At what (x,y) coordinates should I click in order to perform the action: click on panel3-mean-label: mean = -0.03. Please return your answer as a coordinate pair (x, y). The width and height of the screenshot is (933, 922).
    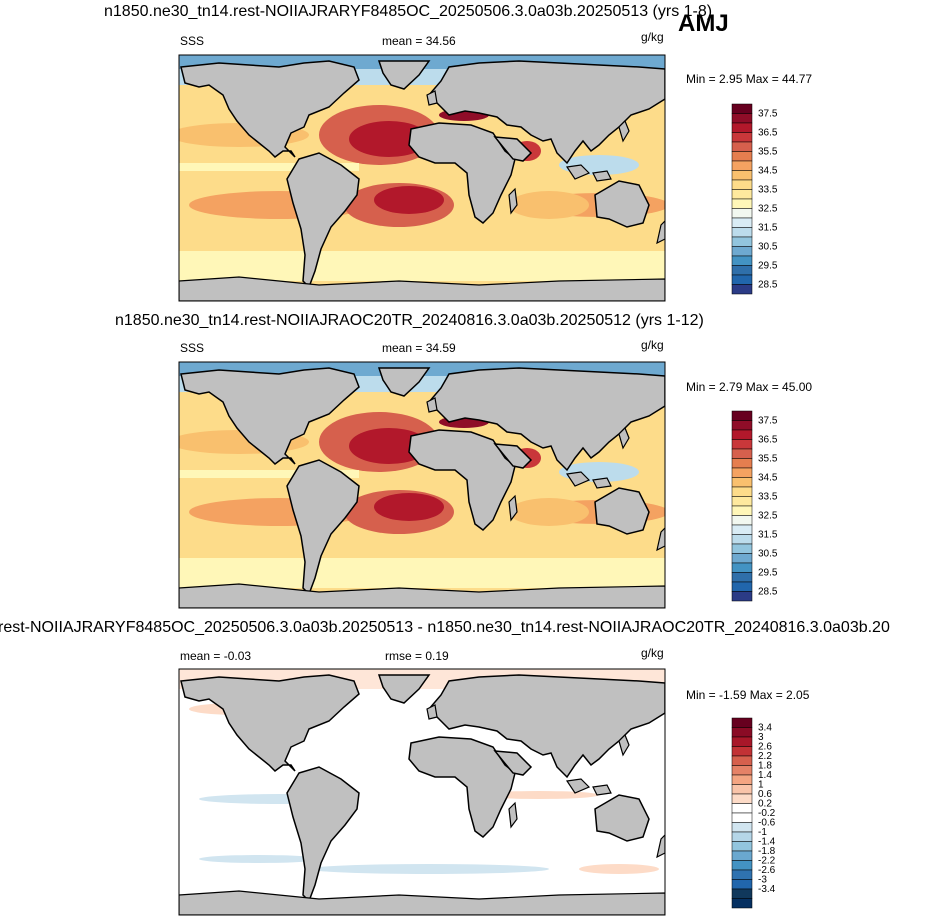
    Looking at the image, I should click on (216, 656).